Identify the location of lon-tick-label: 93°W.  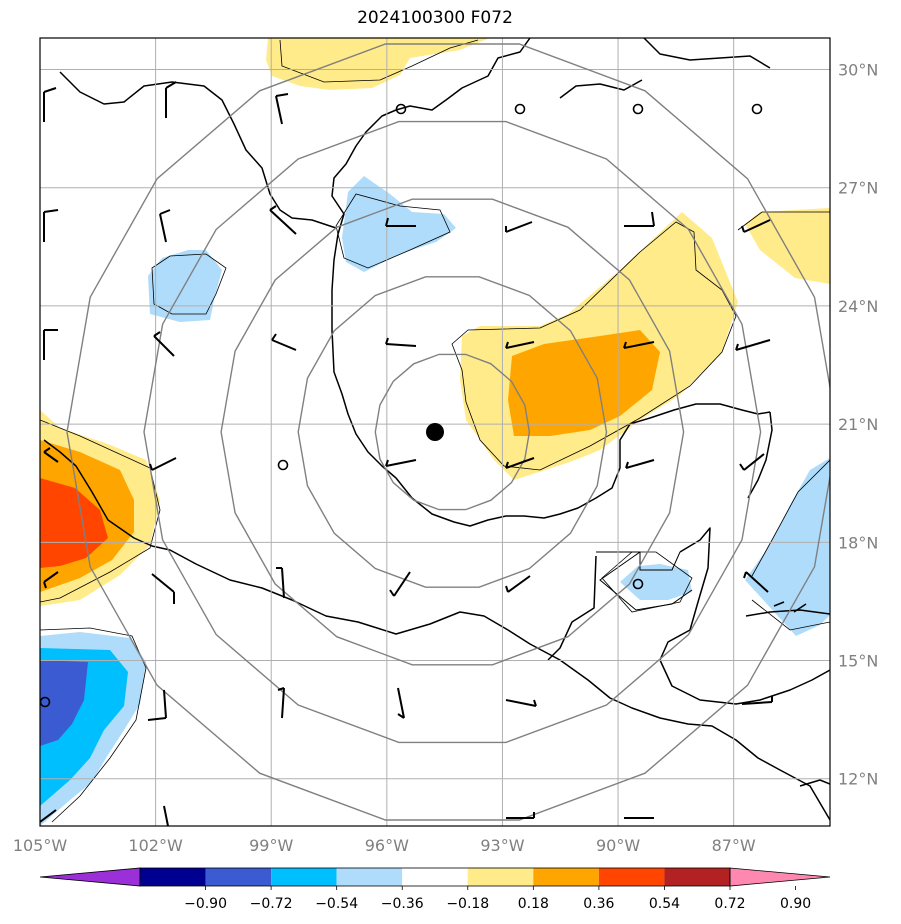
(502, 845).